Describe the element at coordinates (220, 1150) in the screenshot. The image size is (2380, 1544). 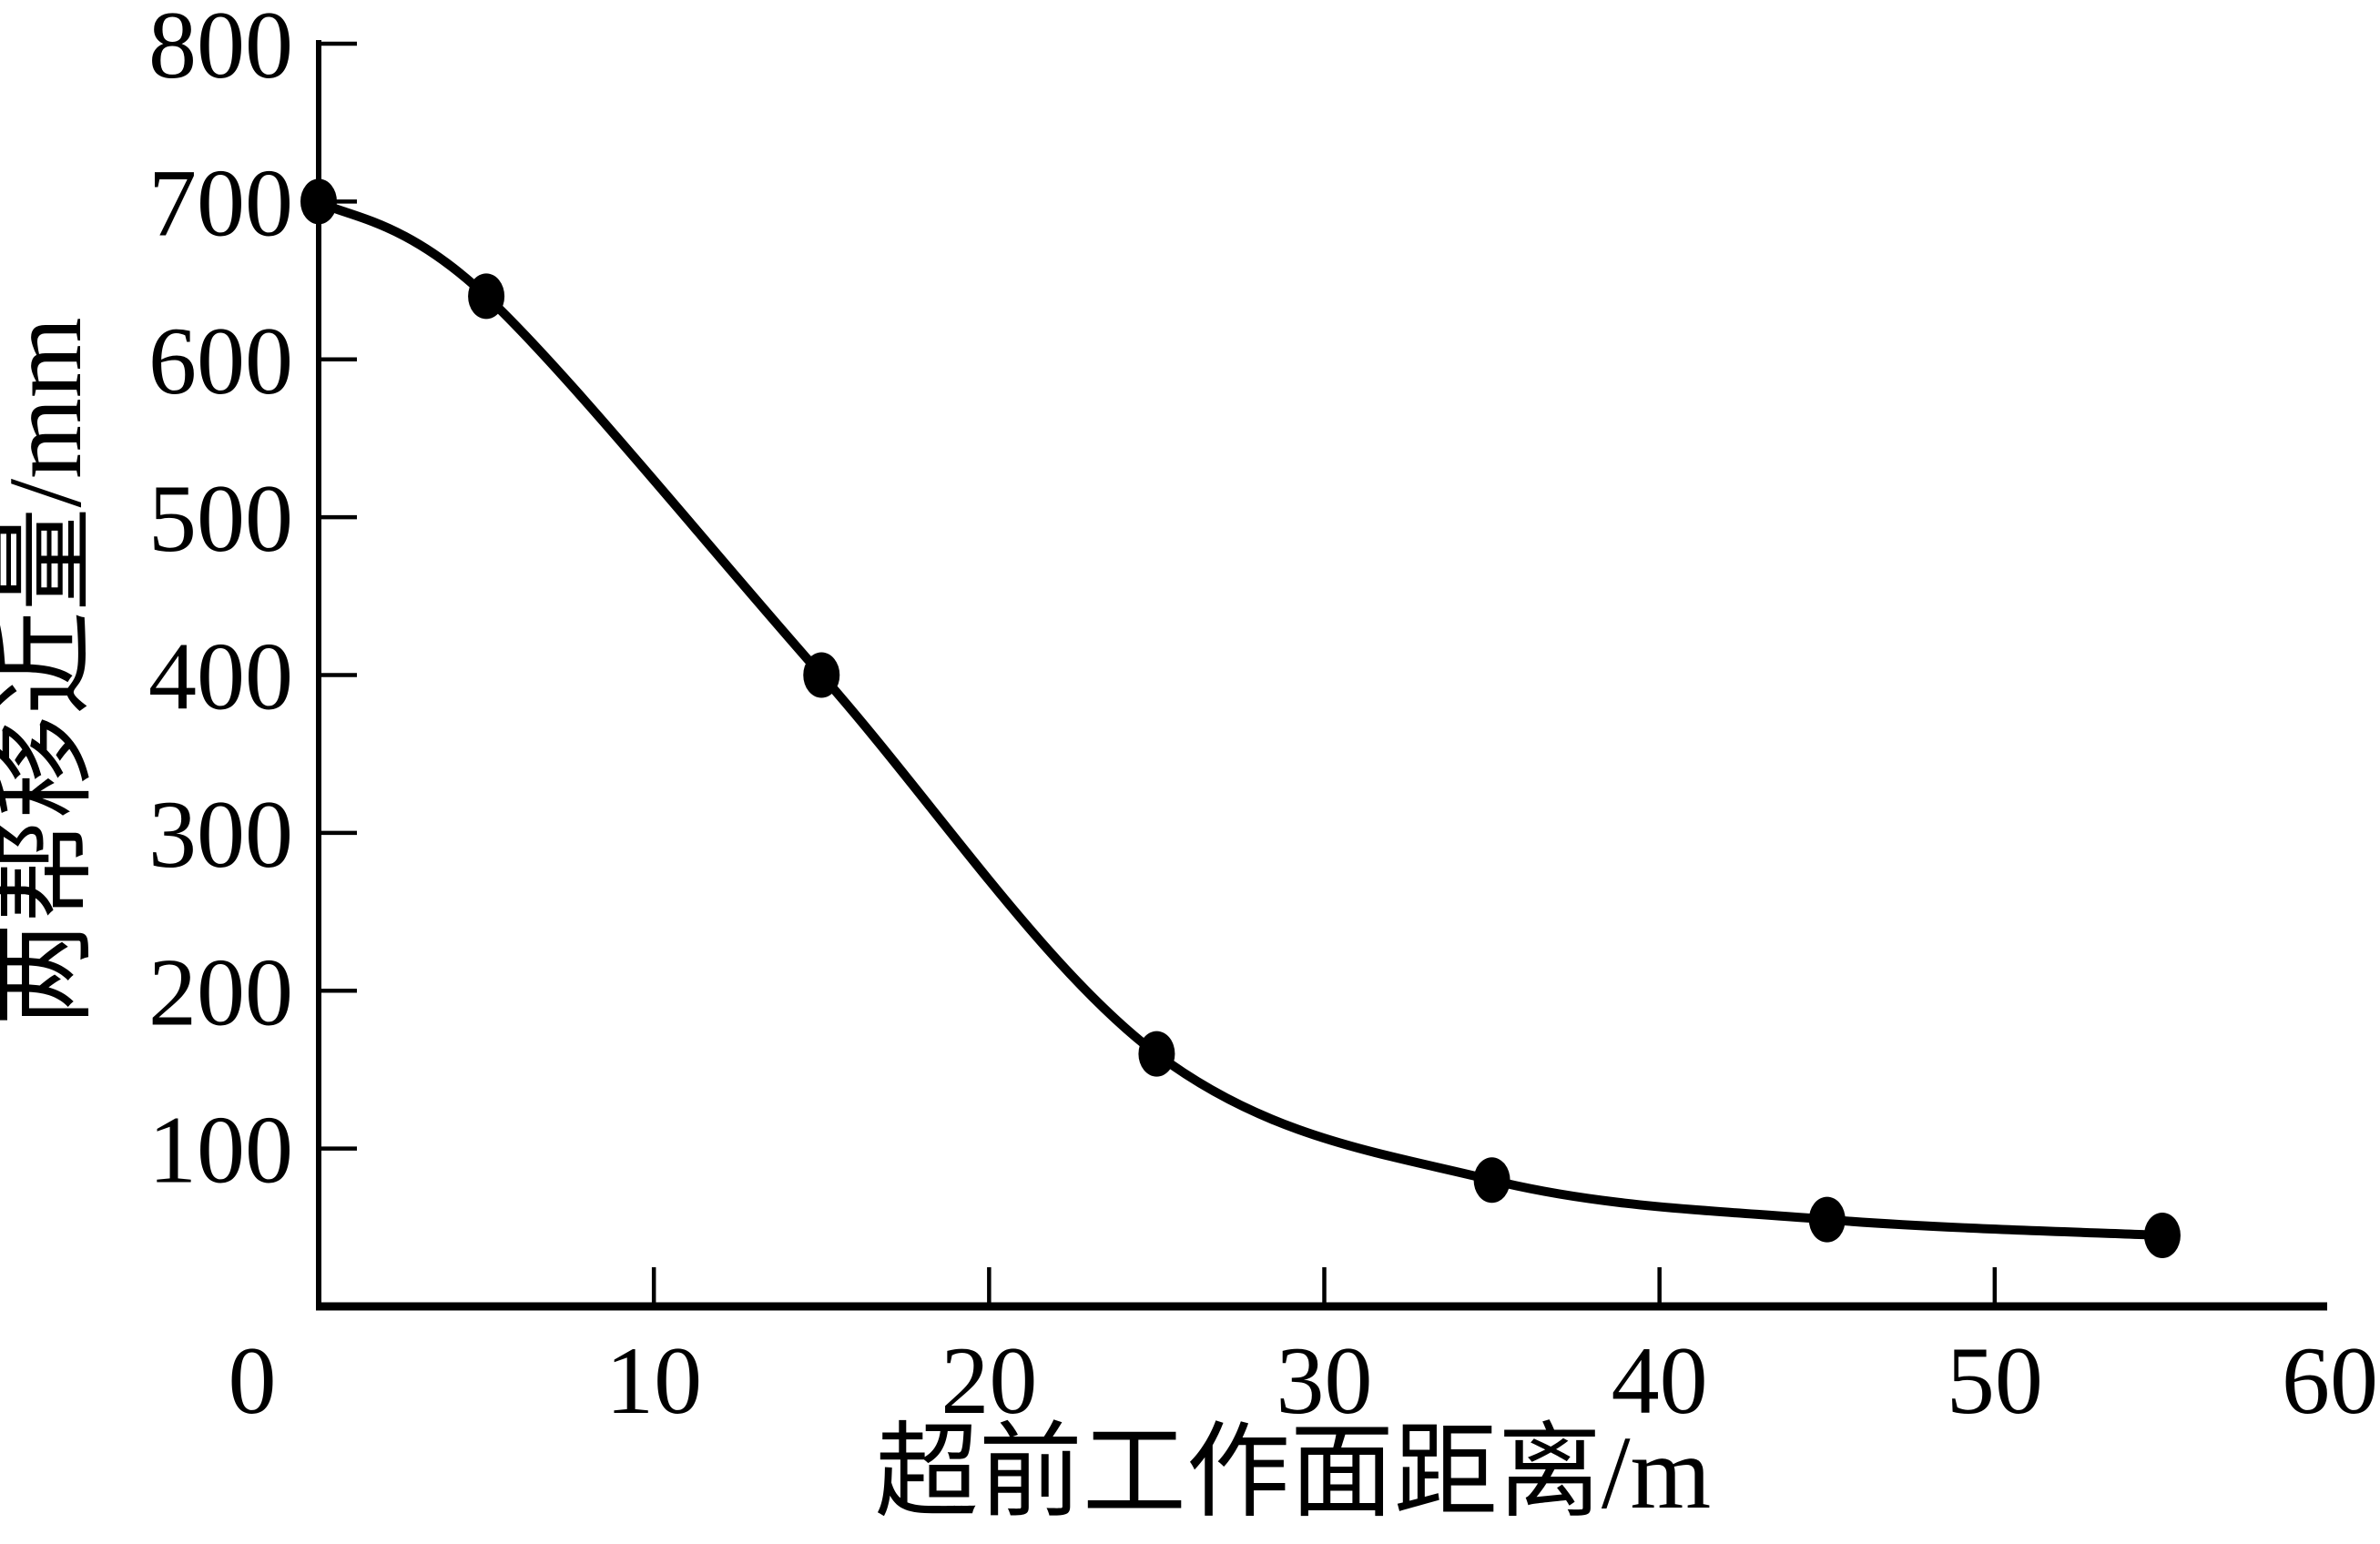
I see `y-tick-label: 100` at that location.